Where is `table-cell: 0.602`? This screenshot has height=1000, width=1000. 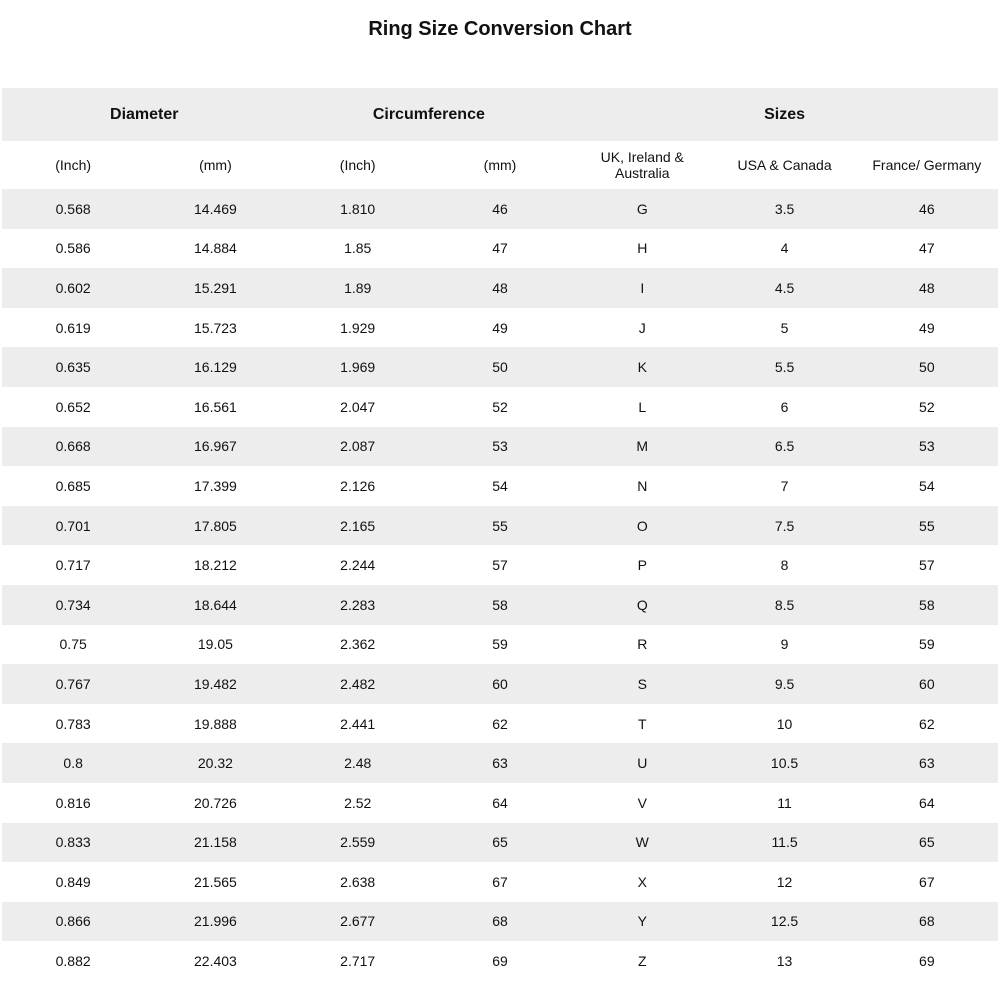
table-cell: 0.602 is located at coordinates (73, 288).